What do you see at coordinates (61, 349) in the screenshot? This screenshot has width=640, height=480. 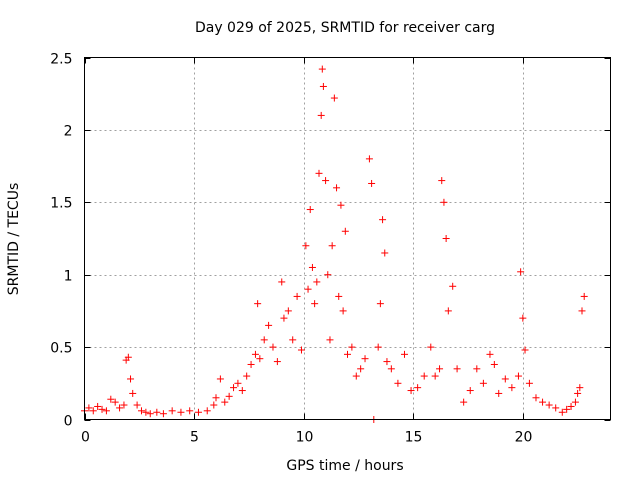 I see `y-tick-label: 0.5` at bounding box center [61, 349].